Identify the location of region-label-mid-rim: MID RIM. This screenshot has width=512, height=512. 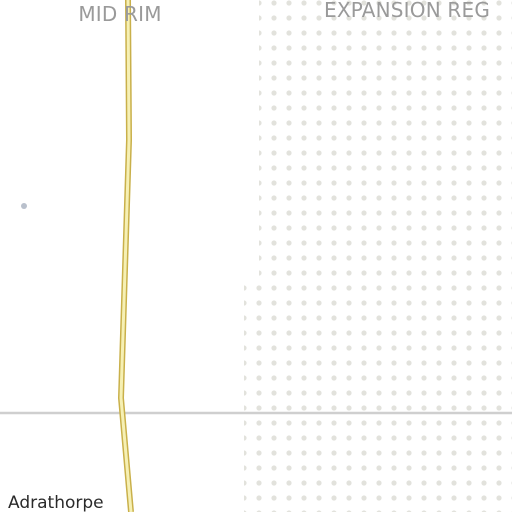
(119, 14).